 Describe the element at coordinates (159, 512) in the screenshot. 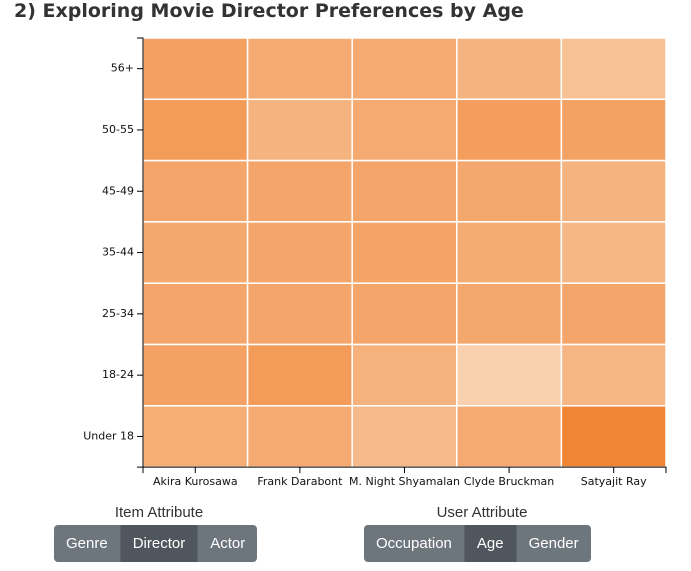

I see `item-attribute-label: Item Attribute` at that location.